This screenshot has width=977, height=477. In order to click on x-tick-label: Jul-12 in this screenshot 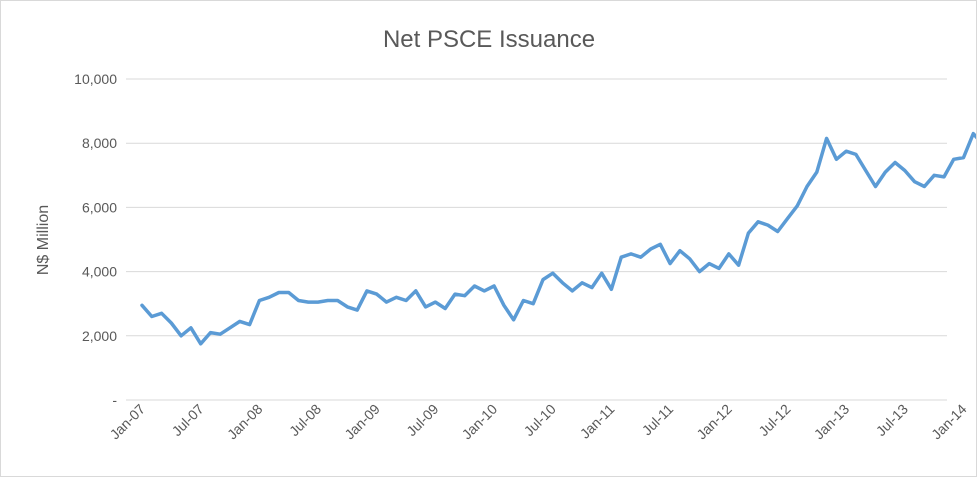, I will do `click(774, 420)`.